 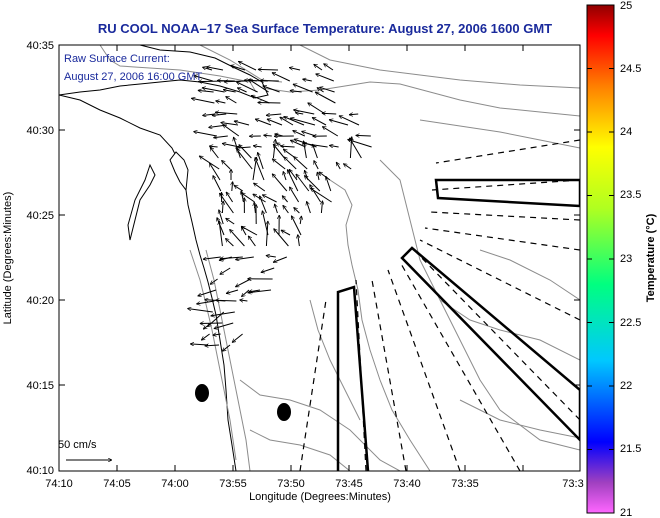 I want to click on y-tick-labels: 40:35 40:30 40:25 40:20 40:15 40:10, so click(x=40, y=258).